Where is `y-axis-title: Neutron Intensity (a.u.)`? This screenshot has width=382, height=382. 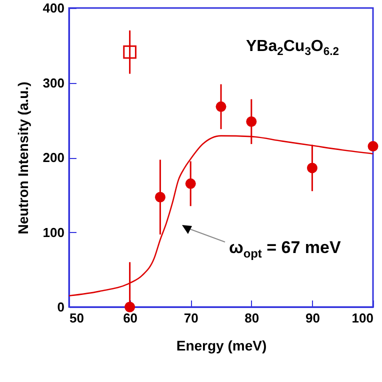 y-axis-title: Neutron Intensity (a.u.) is located at coordinates (22, 158).